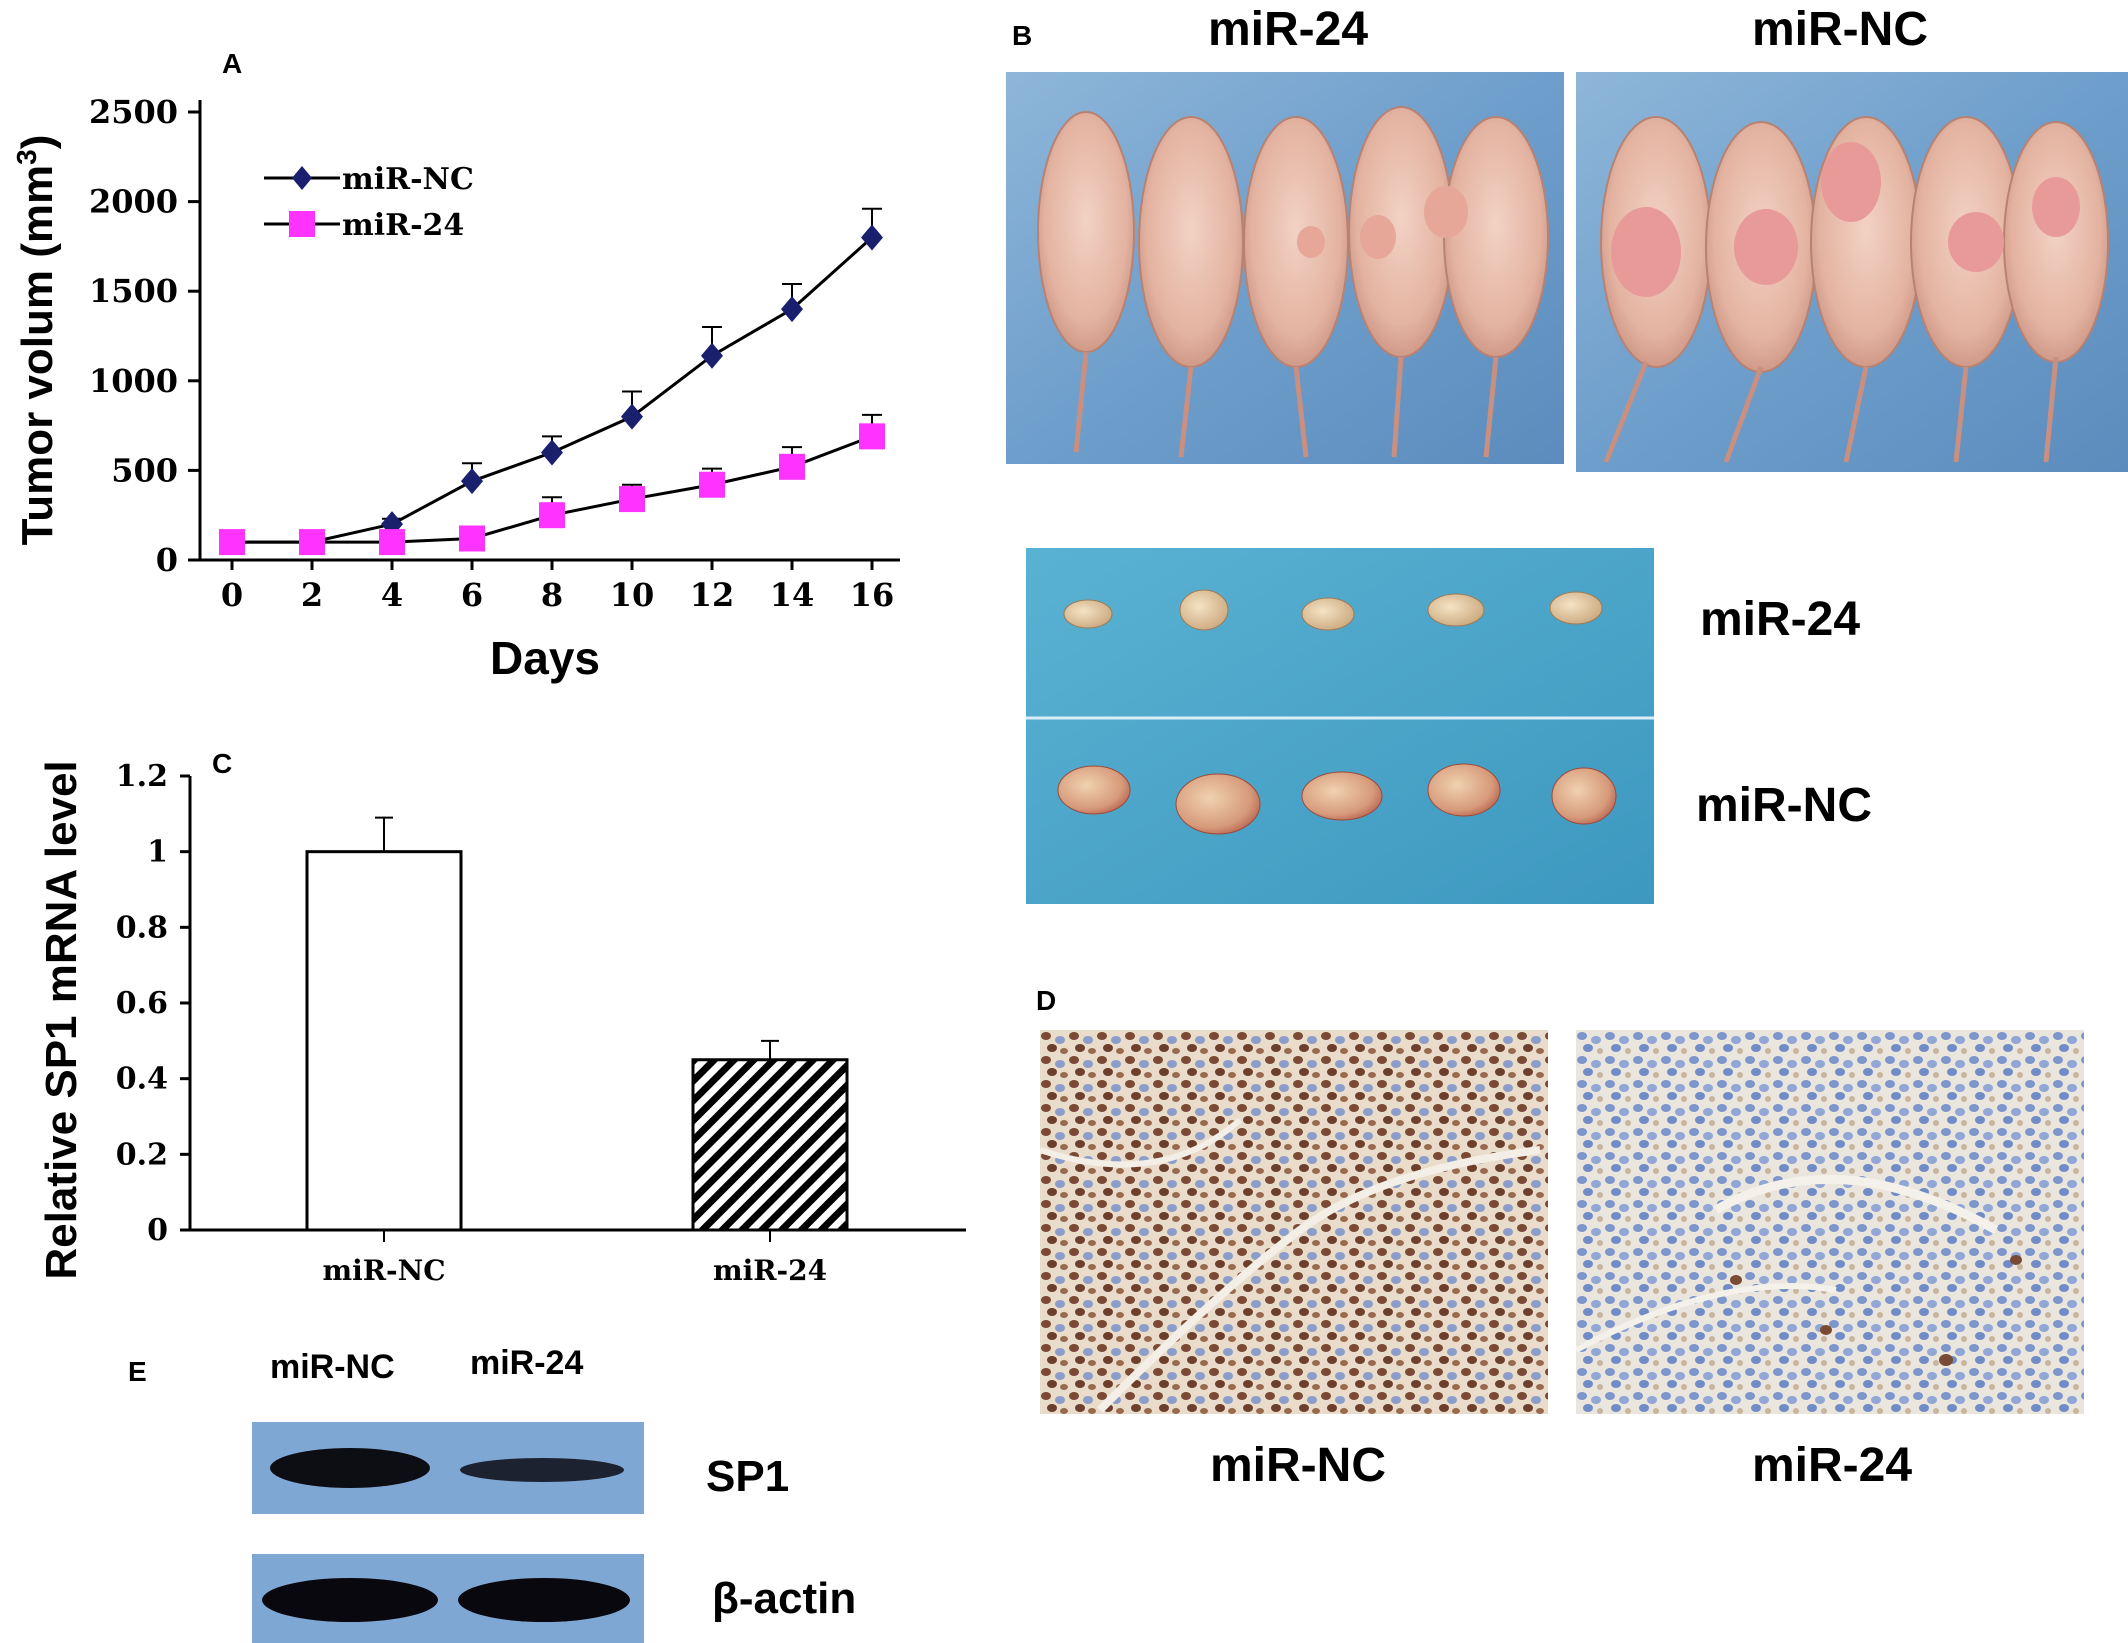 This screenshot has width=2128, height=1643. I want to click on excised-tumors-photo, so click(1340, 726).